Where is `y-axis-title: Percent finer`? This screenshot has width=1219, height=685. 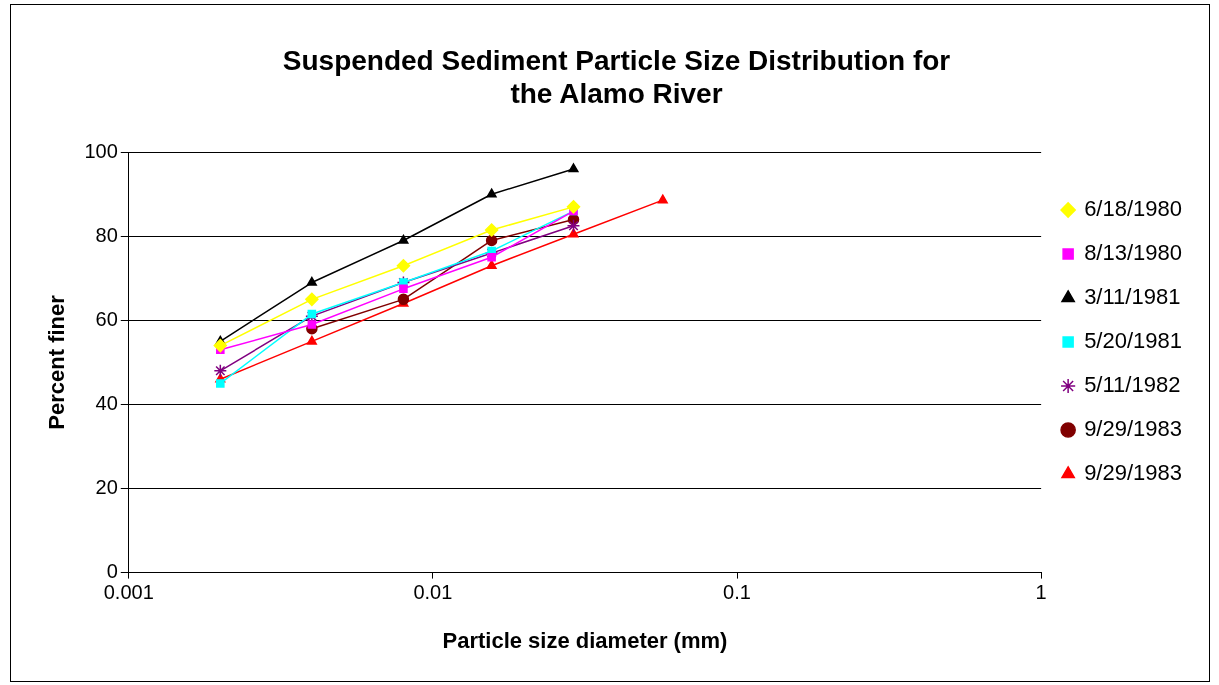 y-axis-title: Percent finer is located at coordinates (57, 362).